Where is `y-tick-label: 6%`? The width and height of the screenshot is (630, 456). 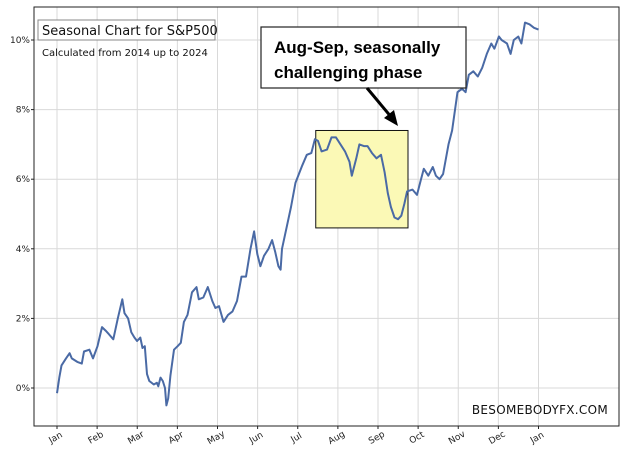
y-tick-label: 6% is located at coordinates (23, 180).